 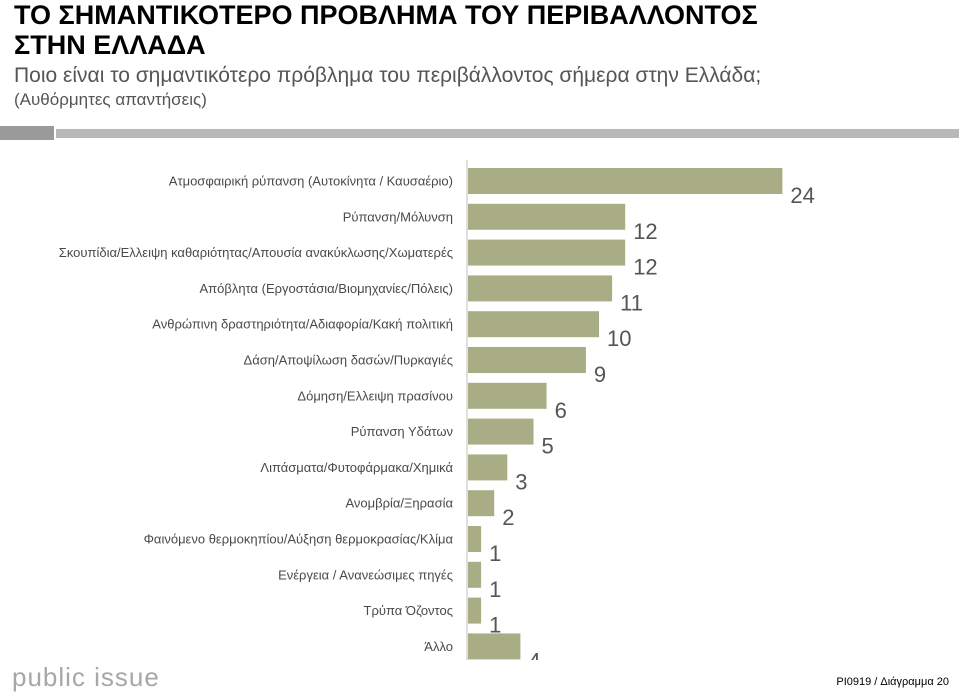 I want to click on category-label: Ρύπανση Υδάτων, so click(x=402, y=431).